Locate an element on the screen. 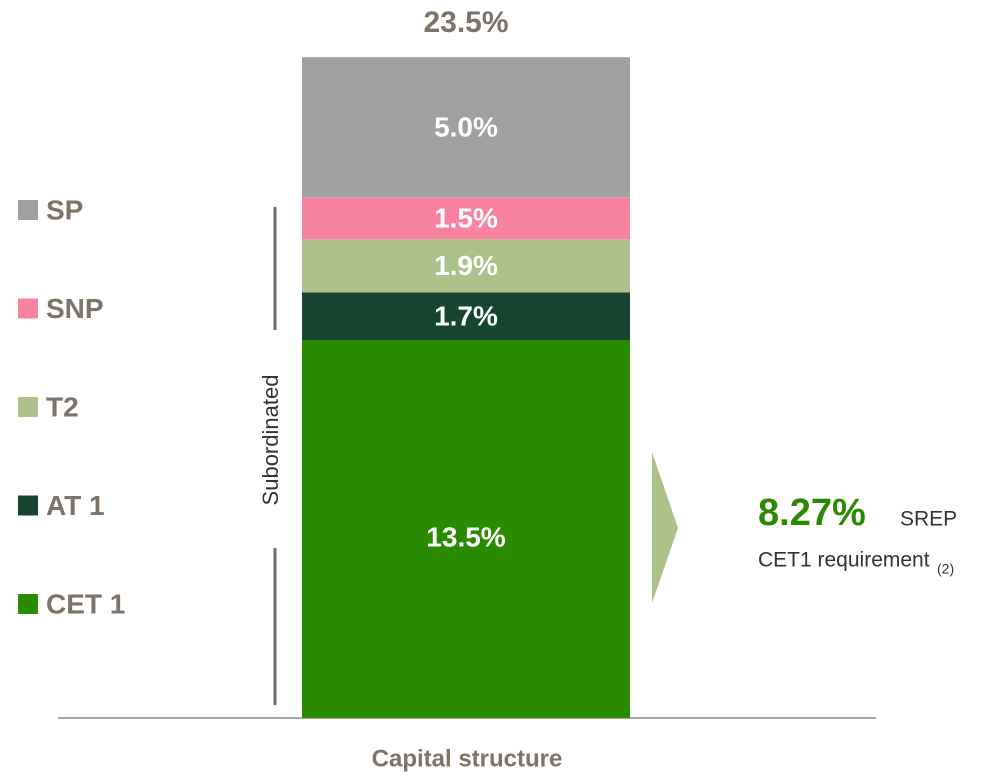 The image size is (1000, 779). data-label: 1.5% is located at coordinates (466, 218).